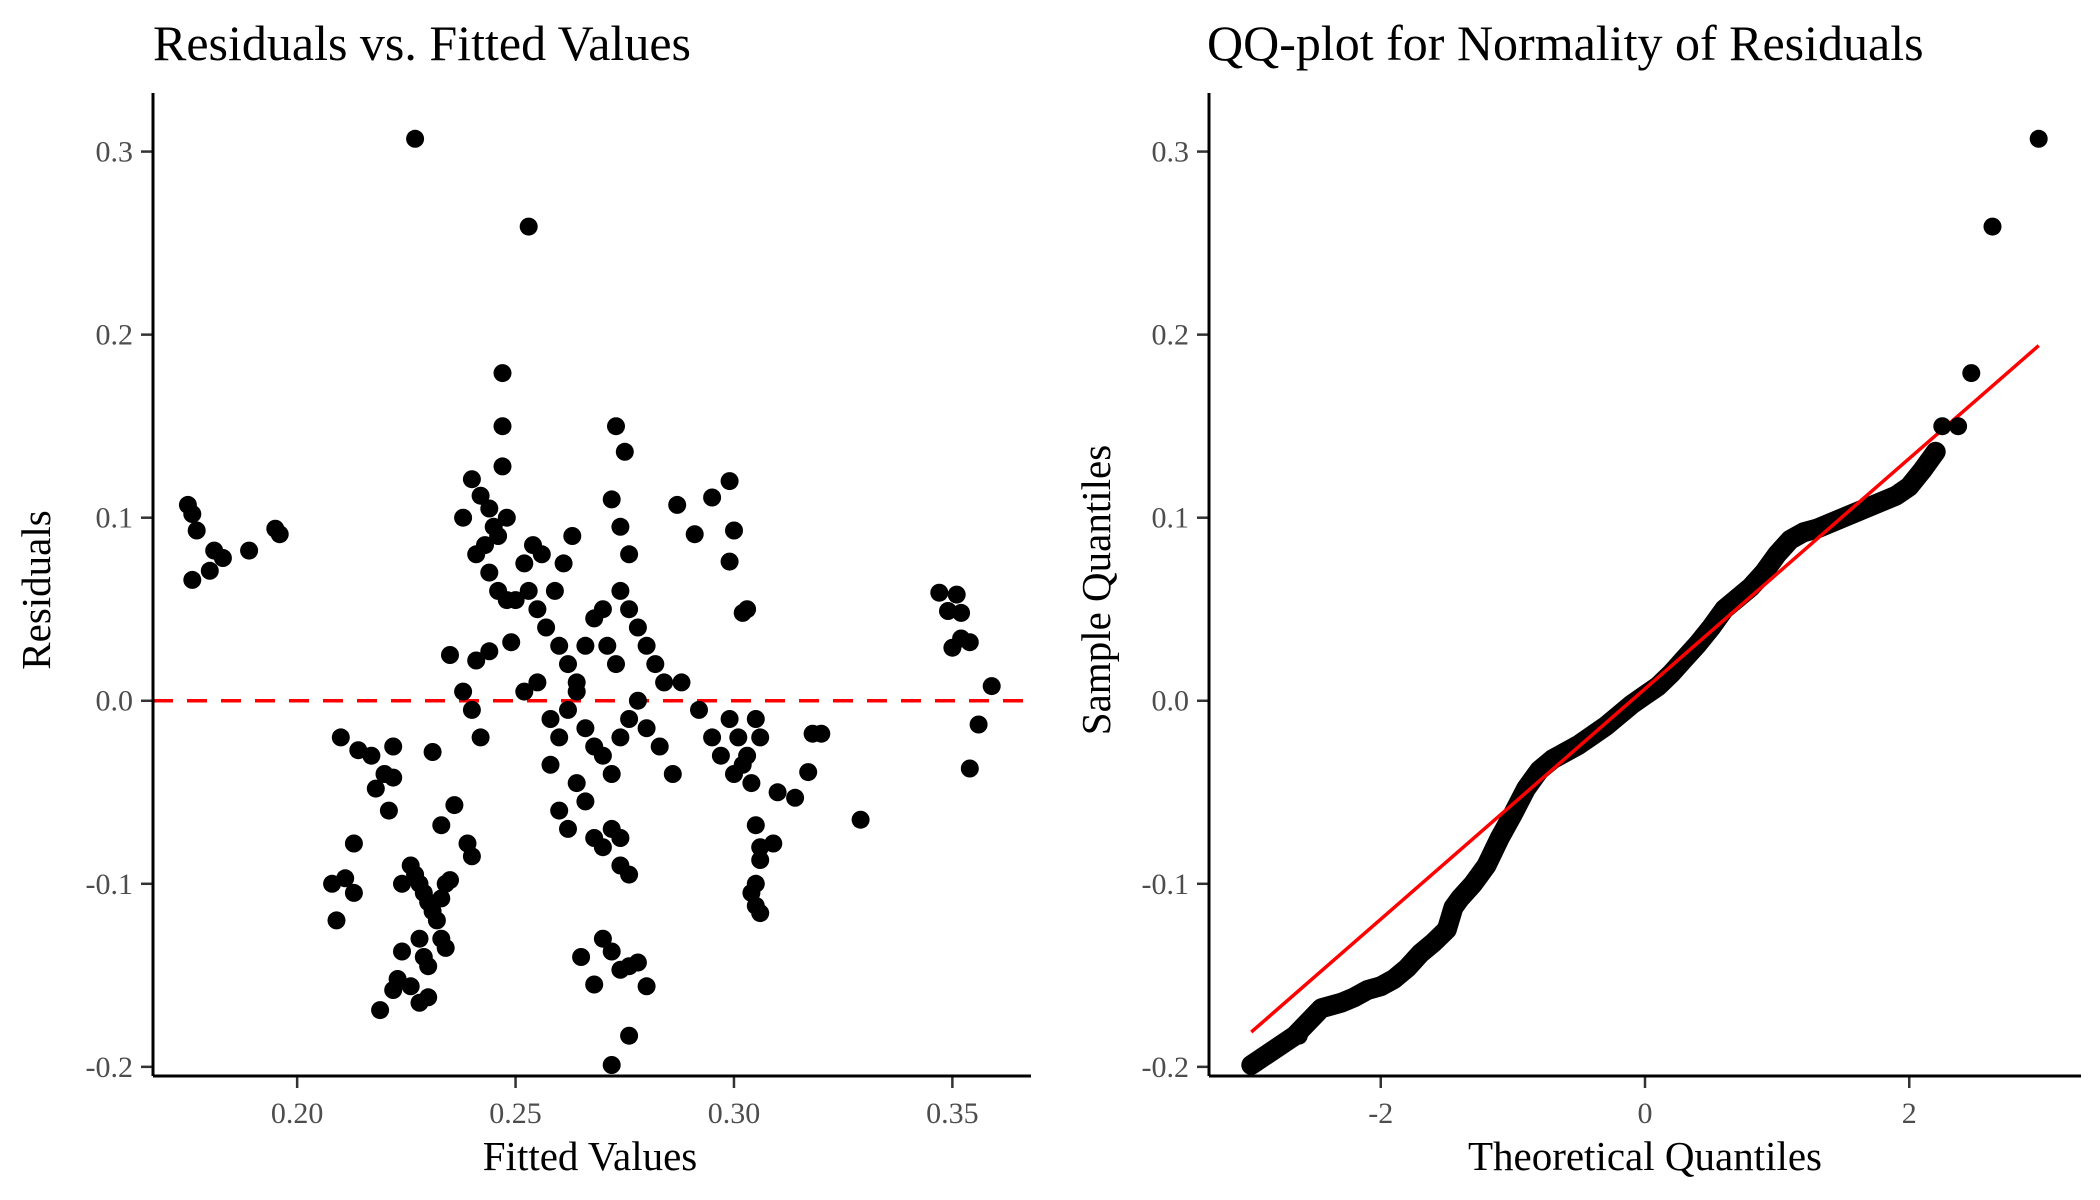  Describe the element at coordinates (590, 1156) in the screenshot. I see `x-axis-title: Fitted Values` at that location.